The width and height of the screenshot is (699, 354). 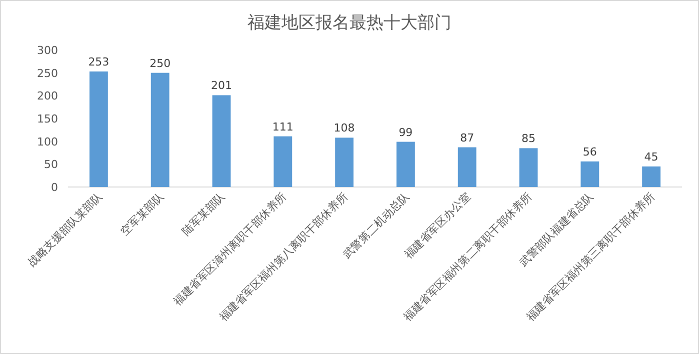 What do you see at coordinates (160, 63) in the screenshot?
I see `data-label: 250` at bounding box center [160, 63].